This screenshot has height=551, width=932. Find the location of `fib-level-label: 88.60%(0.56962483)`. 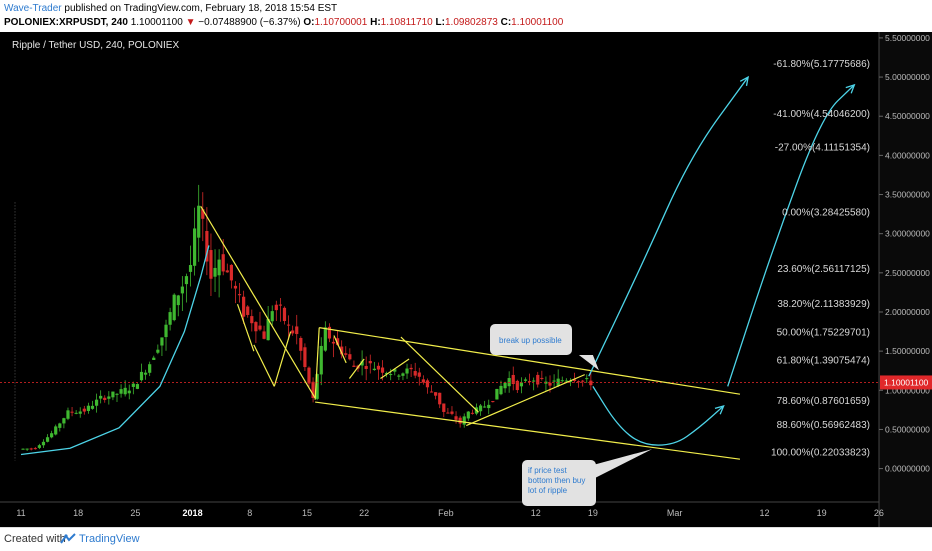

fib-level-label: 88.60%(0.56962483) is located at coordinates (823, 425).